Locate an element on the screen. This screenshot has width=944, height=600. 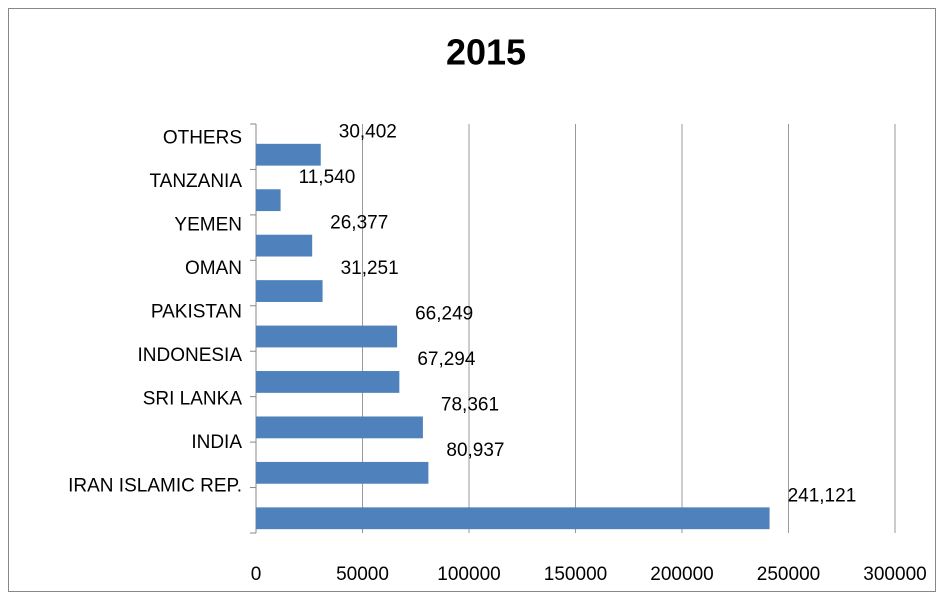
data-label: 26,377 is located at coordinates (359, 223).